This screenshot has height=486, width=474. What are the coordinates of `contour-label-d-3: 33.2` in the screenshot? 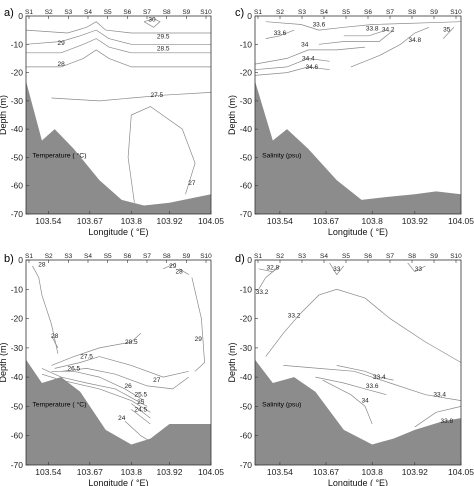 It's located at (262, 292).